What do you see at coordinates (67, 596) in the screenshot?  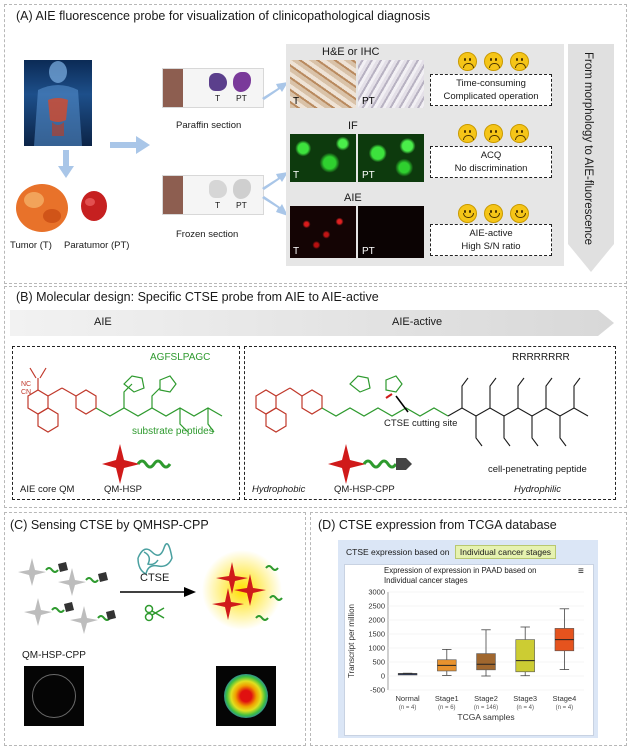 I see `inactive-probes-image` at bounding box center [67, 596].